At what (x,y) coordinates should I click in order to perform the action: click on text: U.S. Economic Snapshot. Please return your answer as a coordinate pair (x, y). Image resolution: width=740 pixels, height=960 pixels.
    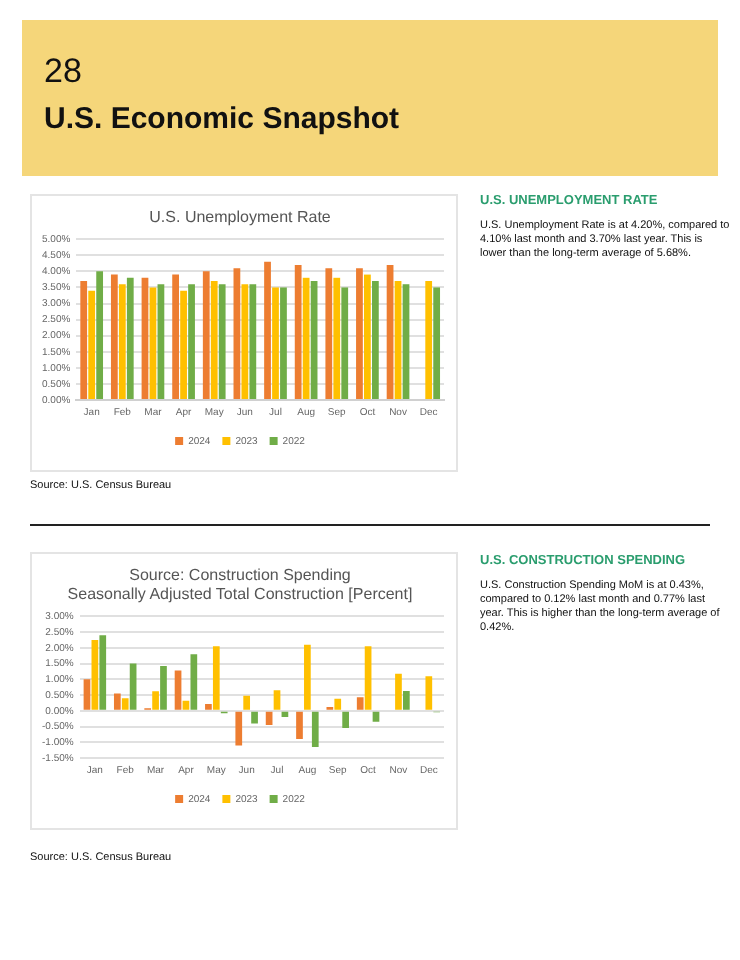
    Looking at the image, I should click on (222, 119).